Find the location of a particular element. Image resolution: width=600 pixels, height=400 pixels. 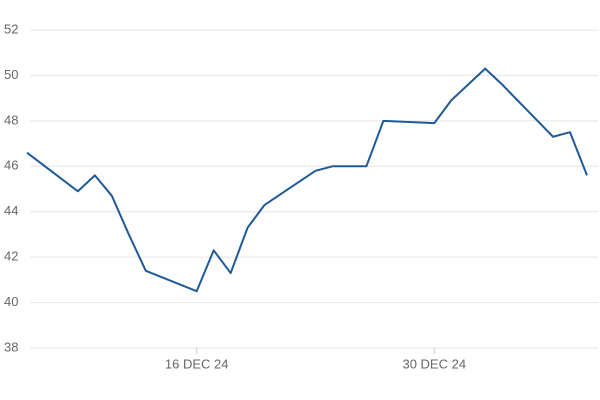

y-tick-label: 50 is located at coordinates (11, 74).